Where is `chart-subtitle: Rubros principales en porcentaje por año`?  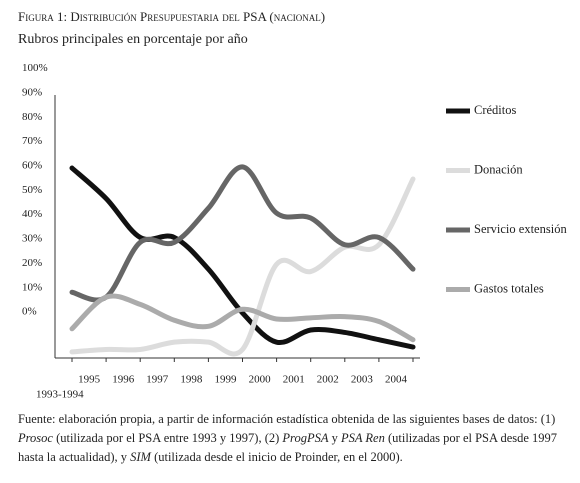
chart-subtitle: Rubros principales en porcentaje por año is located at coordinates (133, 39).